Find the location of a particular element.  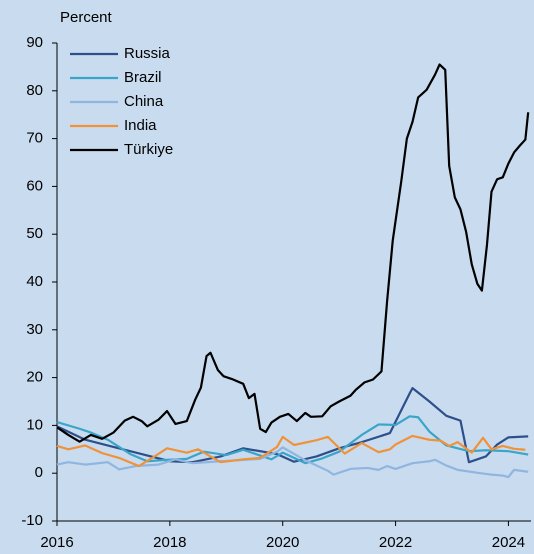

x-tick-label: 2024 is located at coordinates (508, 542).